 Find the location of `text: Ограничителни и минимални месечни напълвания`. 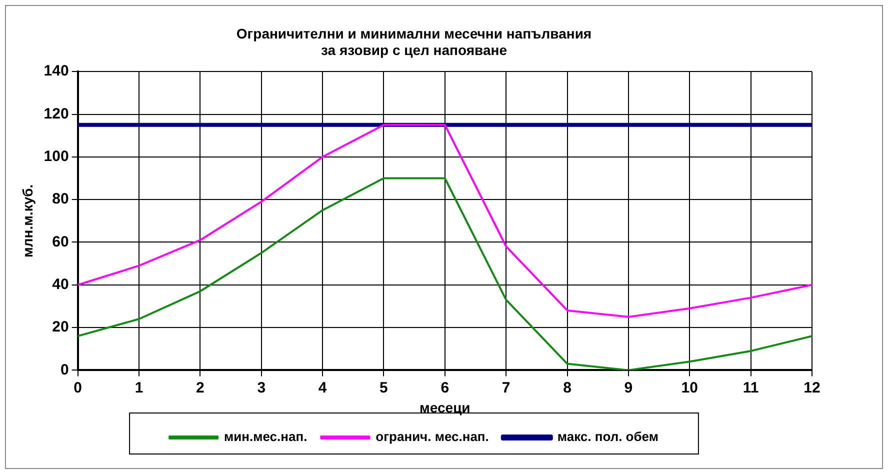

text: Ограничителни и минимални месечни напълвания is located at coordinates (414, 33).